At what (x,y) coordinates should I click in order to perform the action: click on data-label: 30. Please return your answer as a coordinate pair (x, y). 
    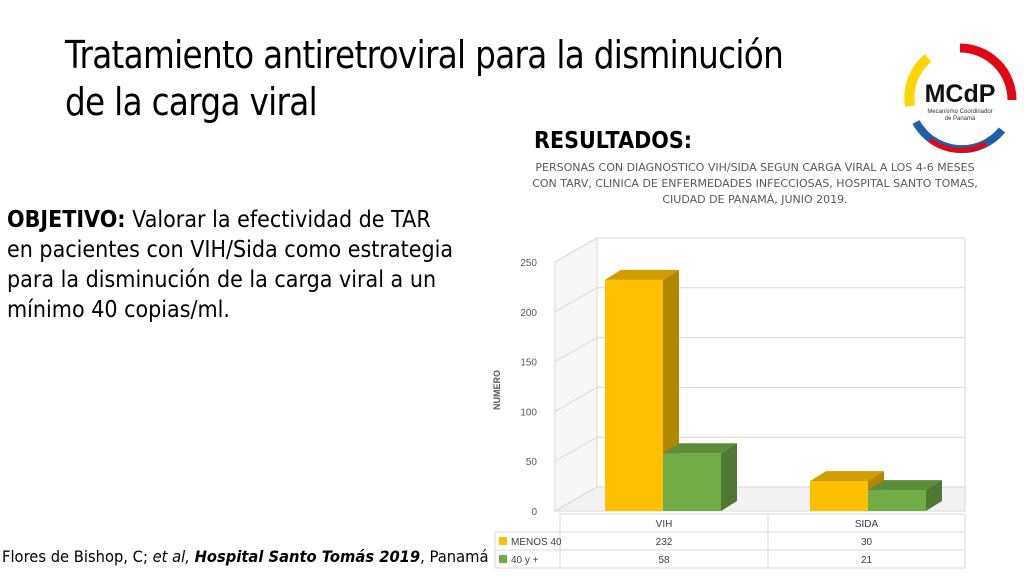
    Looking at the image, I should click on (867, 542).